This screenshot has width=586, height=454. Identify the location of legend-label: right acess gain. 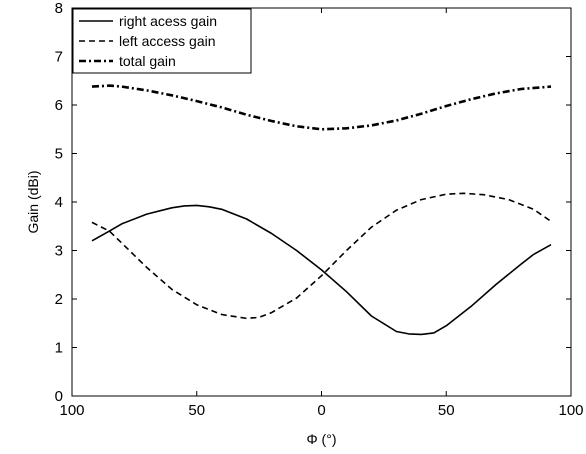
(168, 21).